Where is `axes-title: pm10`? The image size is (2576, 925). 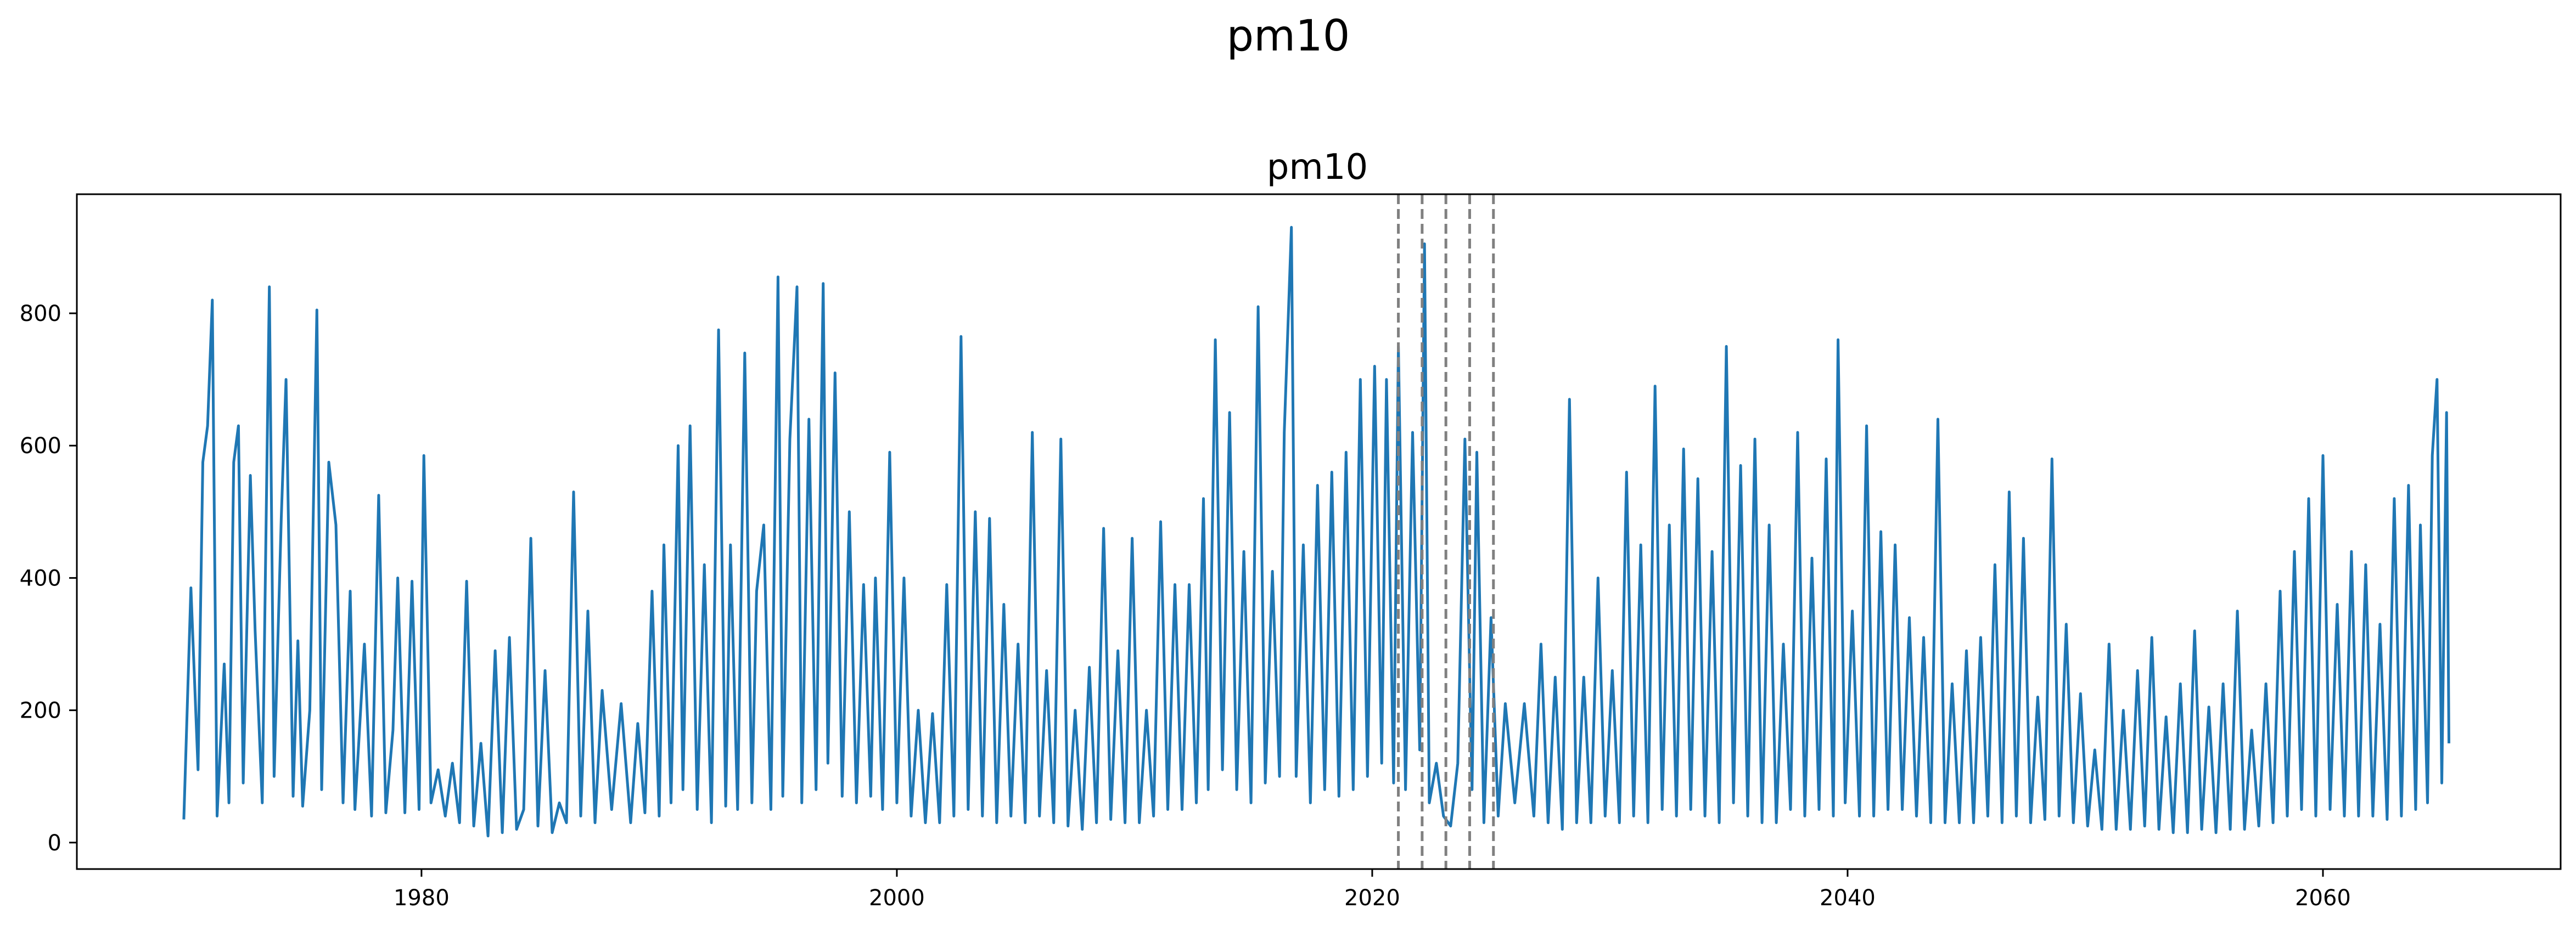
axes-title: pm10 is located at coordinates (1318, 167).